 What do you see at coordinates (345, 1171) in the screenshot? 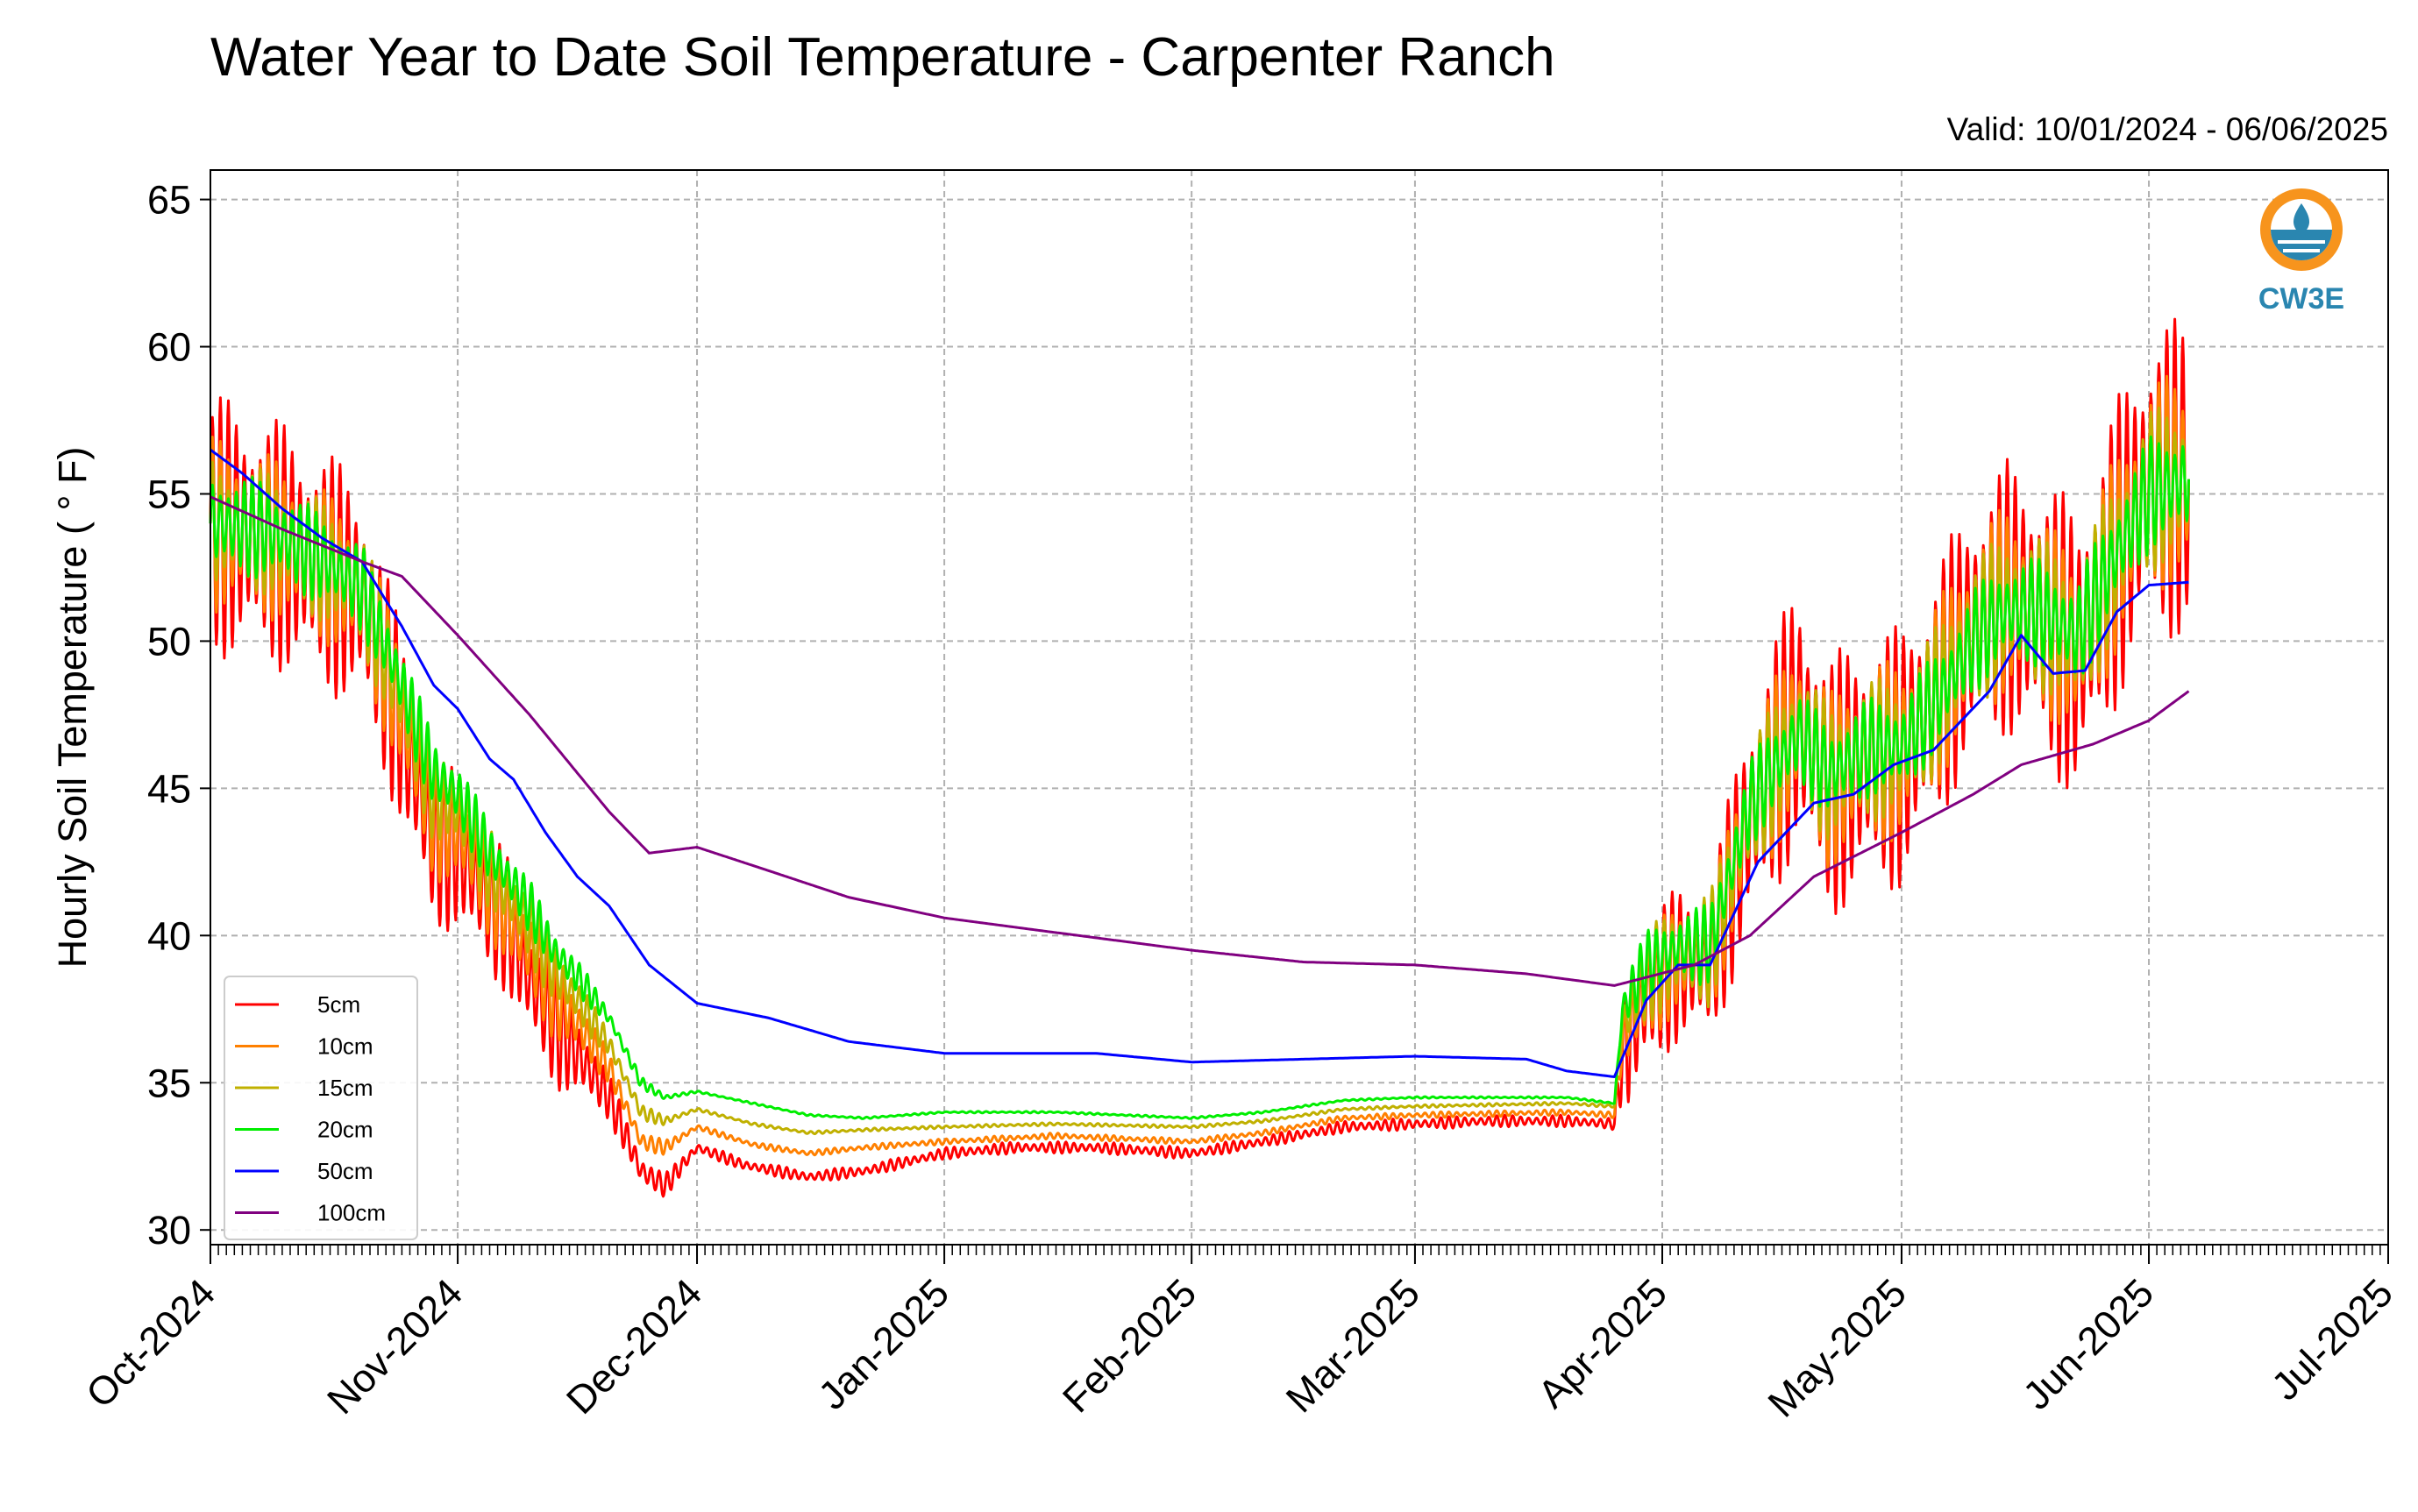
I see `legend-label: 50cm` at bounding box center [345, 1171].